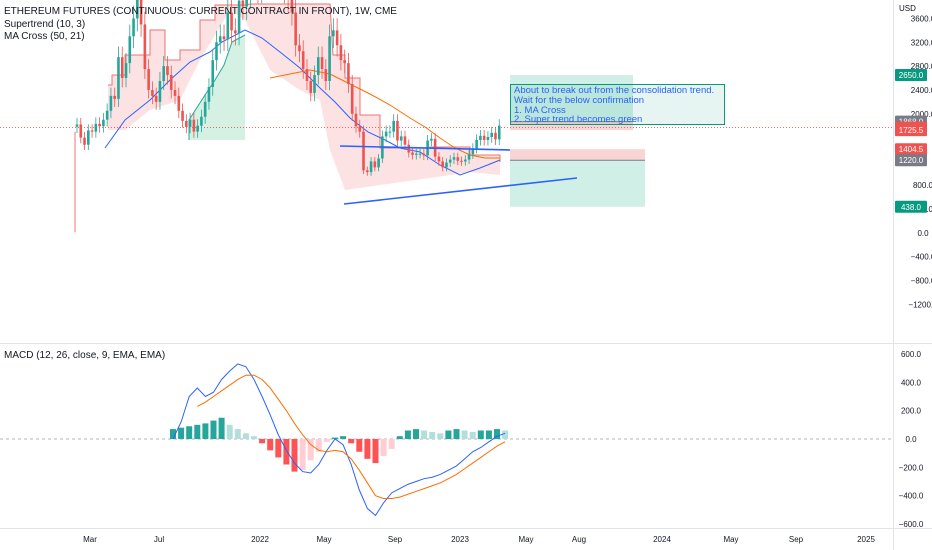  I want to click on ma-cross-legend: MA Cross (50, 21), so click(44, 36).